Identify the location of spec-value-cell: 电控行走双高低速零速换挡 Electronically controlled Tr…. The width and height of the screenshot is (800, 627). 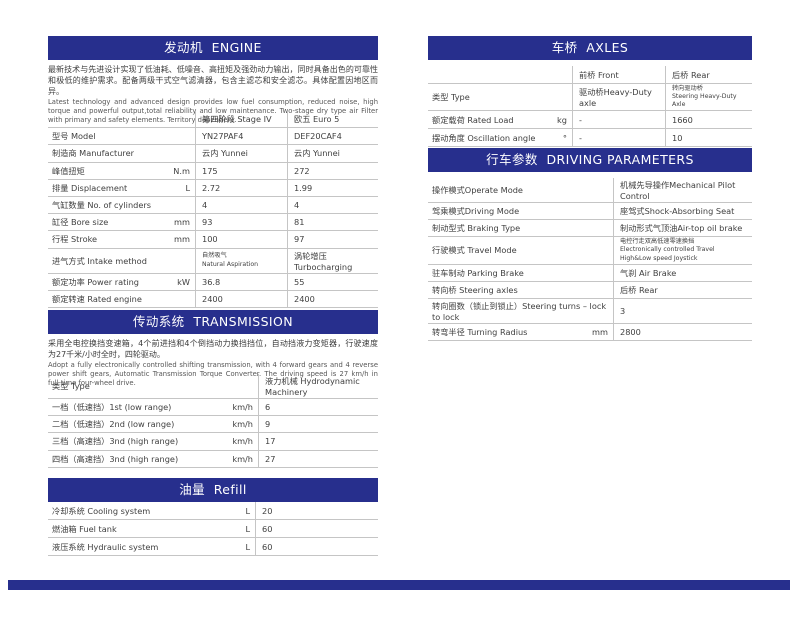
(682, 250).